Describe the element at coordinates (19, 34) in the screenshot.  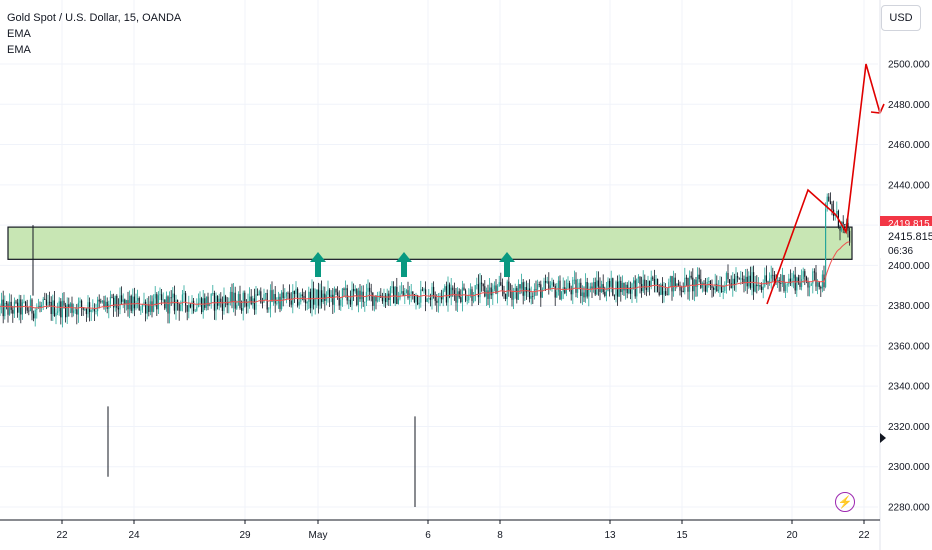
I see `indicator-ema-1: EMA` at that location.